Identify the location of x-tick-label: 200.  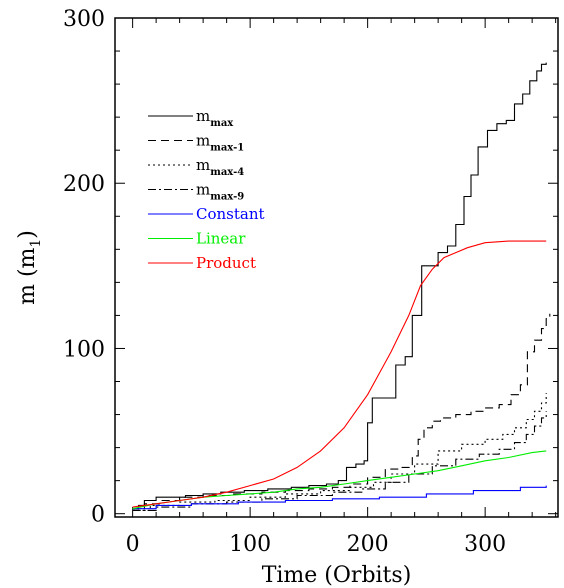
(368, 544).